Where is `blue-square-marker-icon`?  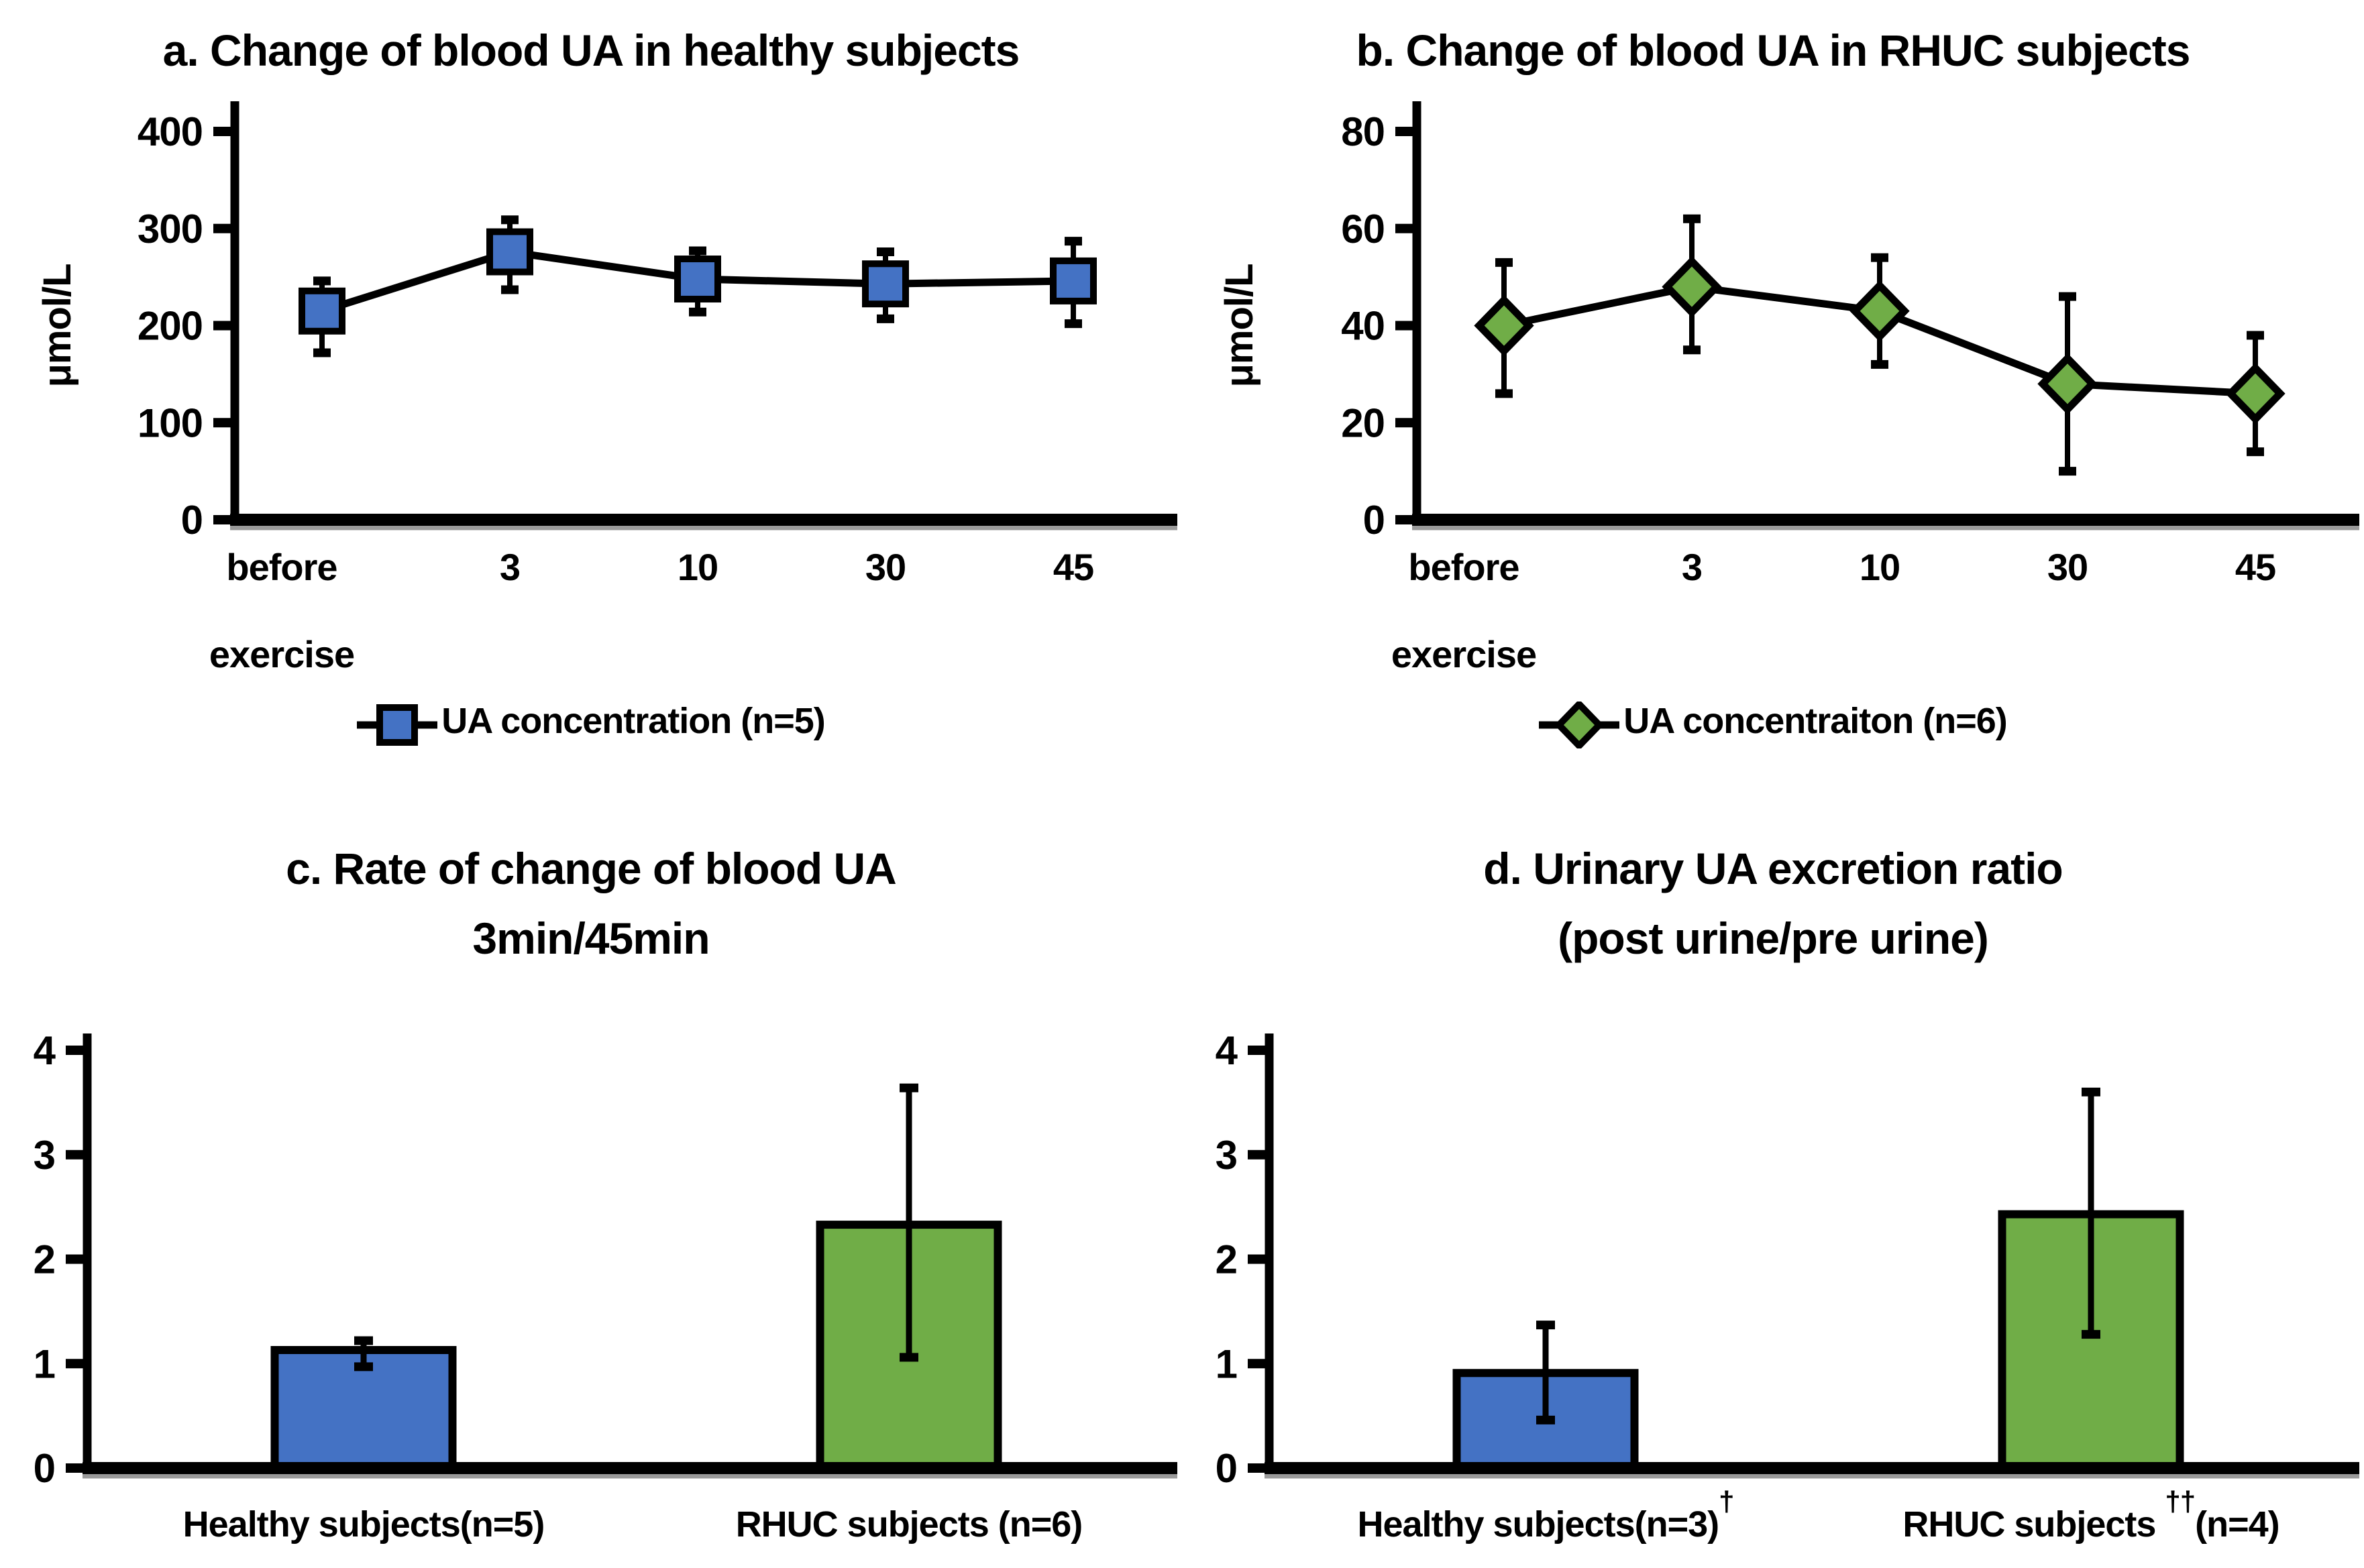
blue-square-marker-icon is located at coordinates (397, 725).